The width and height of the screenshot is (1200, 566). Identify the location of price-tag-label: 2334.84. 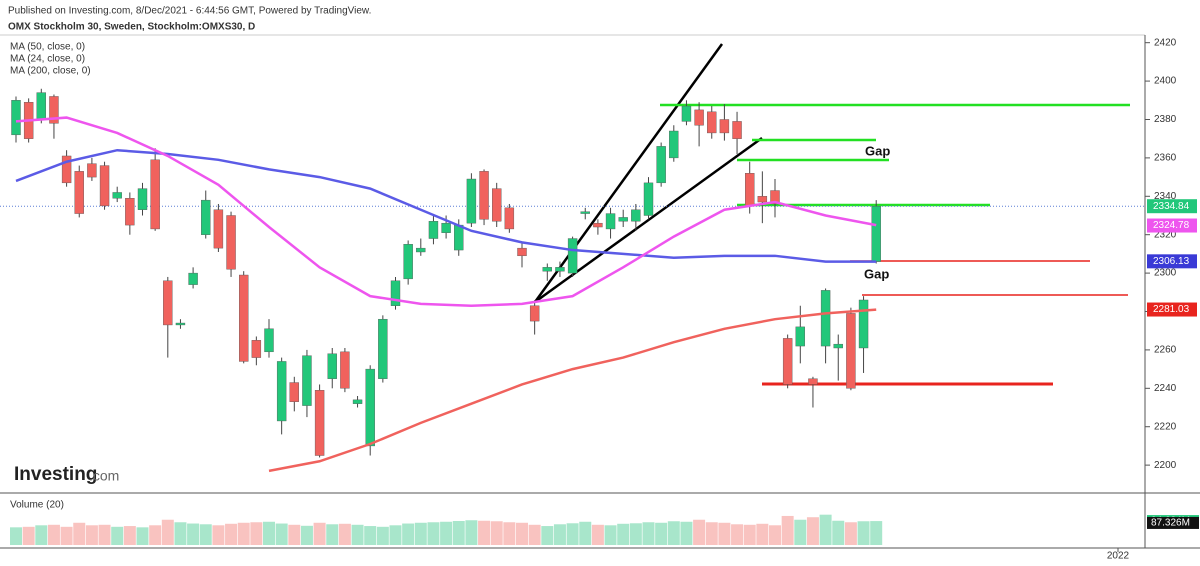
(1171, 206).